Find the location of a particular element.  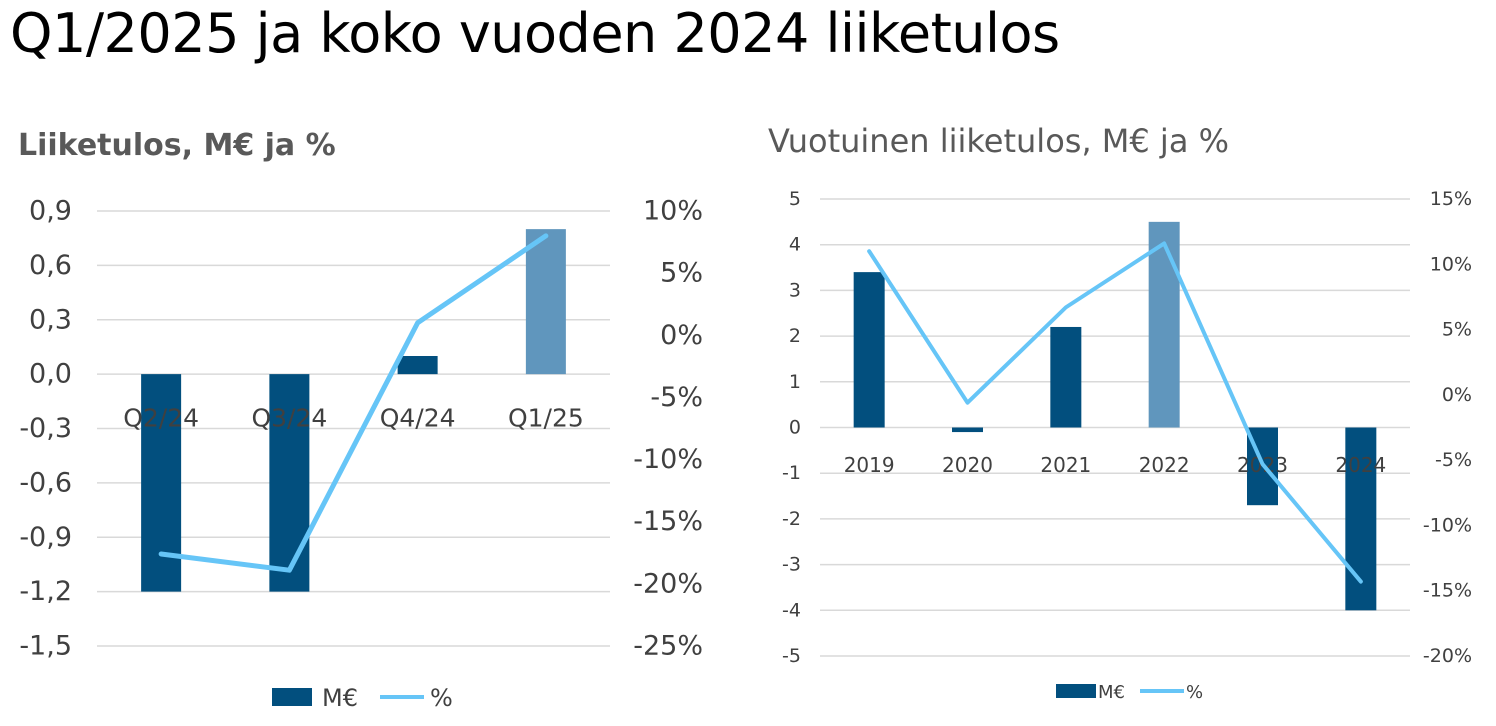

y-tick-label: -2 is located at coordinates (791, 519).